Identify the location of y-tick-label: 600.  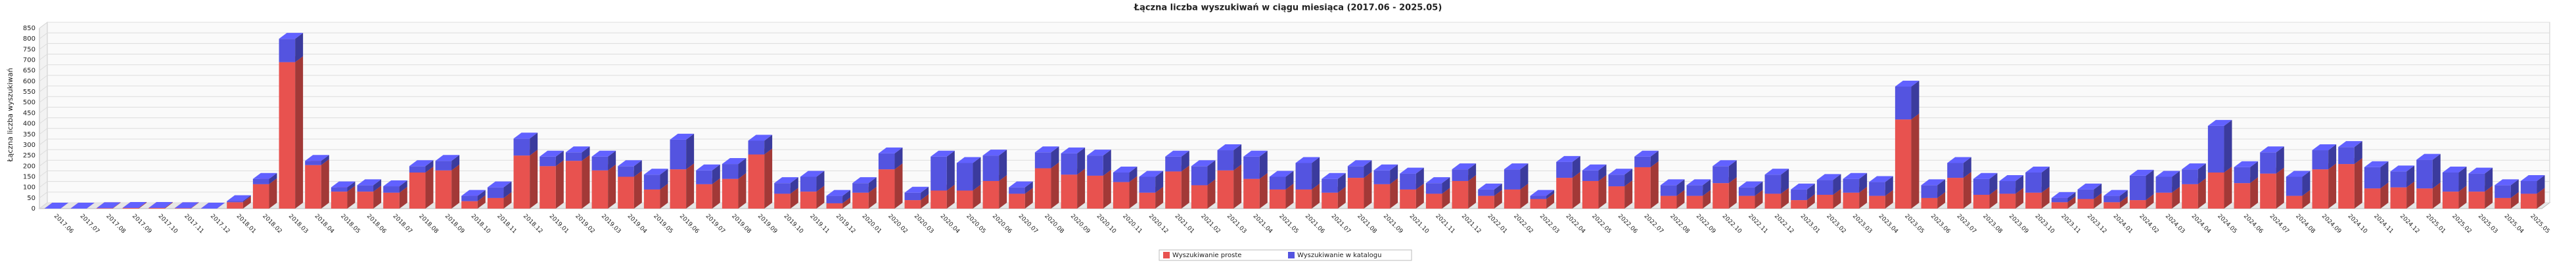
(29, 82).